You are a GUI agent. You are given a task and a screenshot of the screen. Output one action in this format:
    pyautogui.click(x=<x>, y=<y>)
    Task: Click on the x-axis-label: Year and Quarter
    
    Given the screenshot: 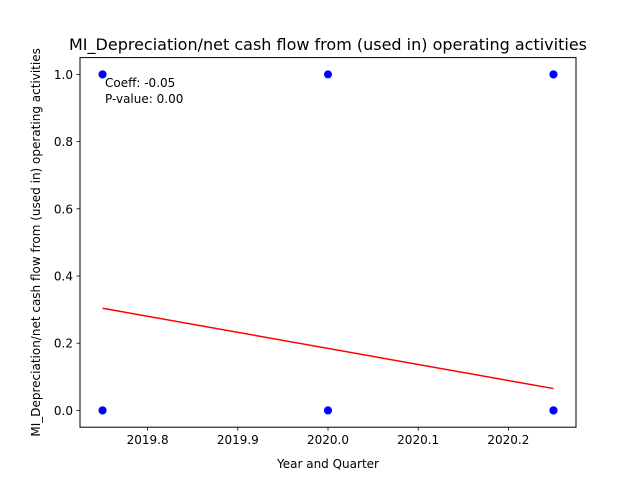 What is the action you would take?
    pyautogui.click(x=327, y=464)
    